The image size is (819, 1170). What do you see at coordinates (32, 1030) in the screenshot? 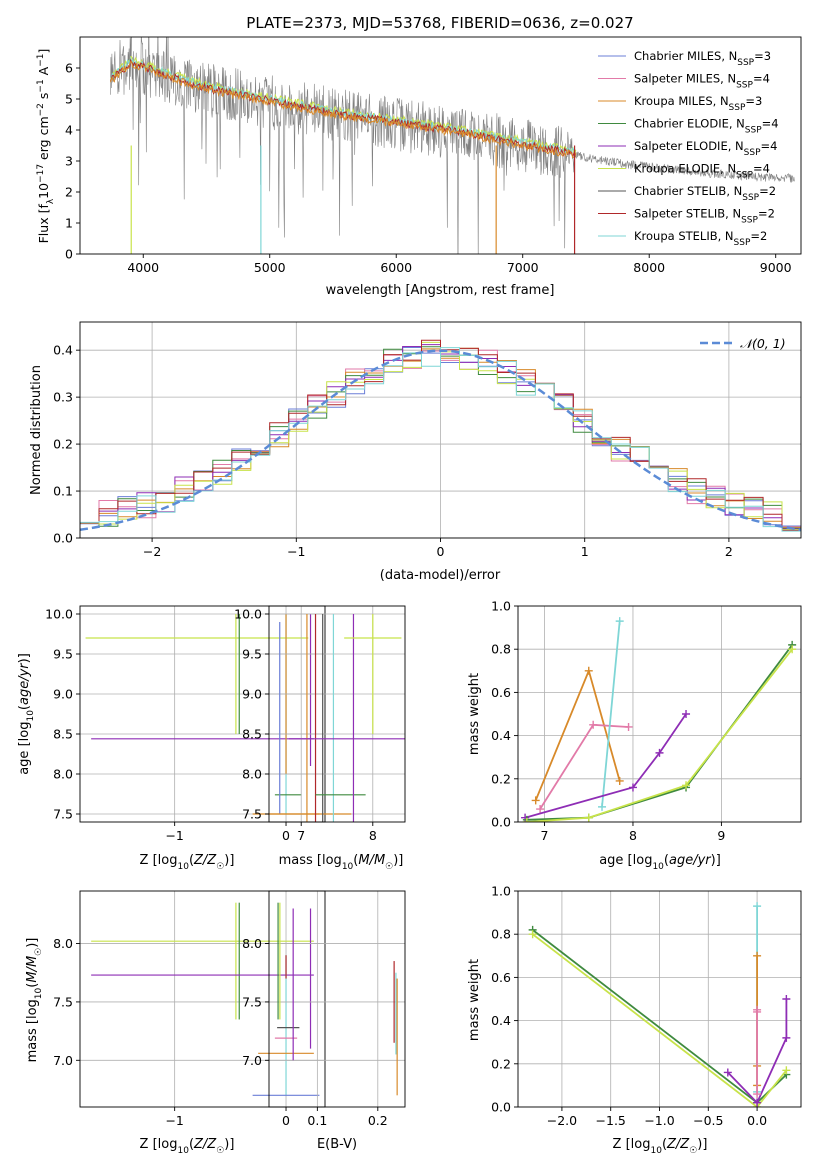
I see `label-part: mass [log` at bounding box center [32, 1030].